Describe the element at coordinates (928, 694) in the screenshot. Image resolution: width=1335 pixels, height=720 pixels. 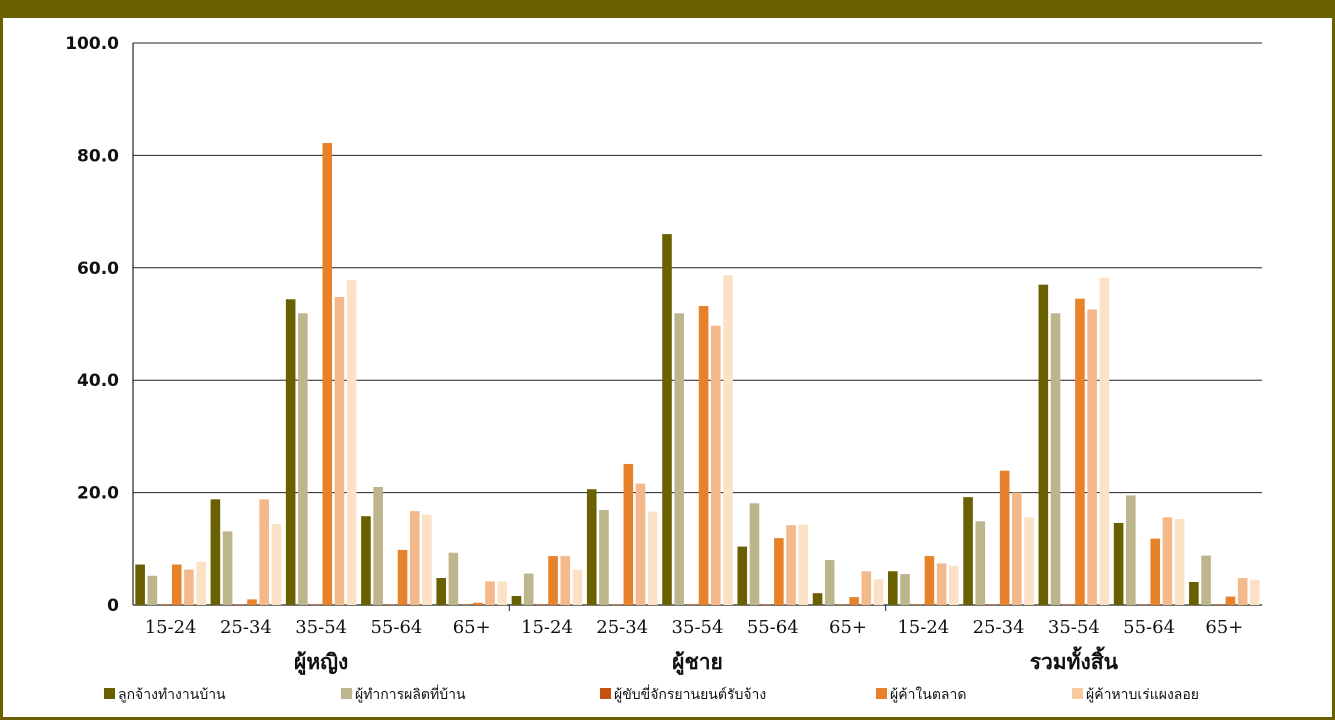
I see `legend-label: ผู้ค้าในตลาด` at that location.